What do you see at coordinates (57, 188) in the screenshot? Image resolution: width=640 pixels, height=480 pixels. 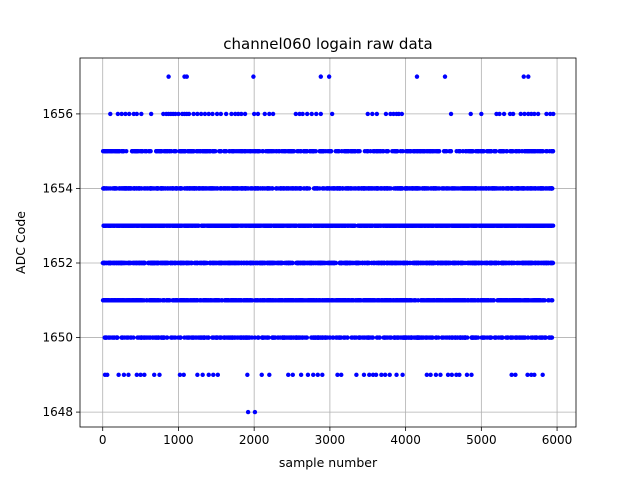 I see `y-tick-label: 1654` at bounding box center [57, 188].